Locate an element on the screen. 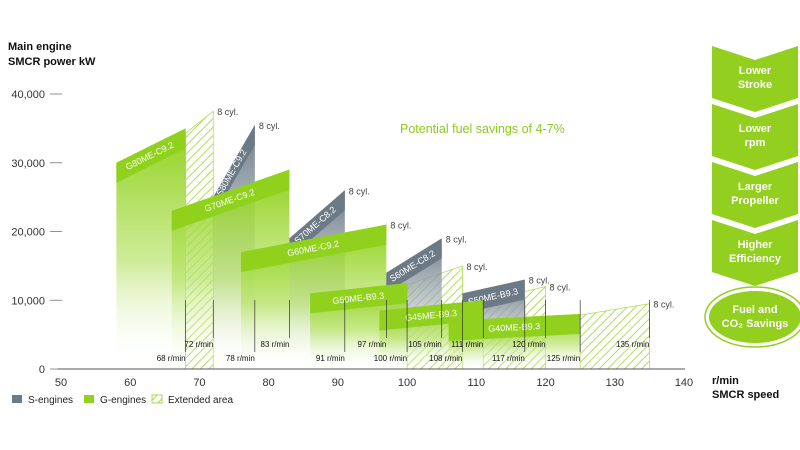  rpm-label-108: 108 r/min is located at coordinates (445, 358).